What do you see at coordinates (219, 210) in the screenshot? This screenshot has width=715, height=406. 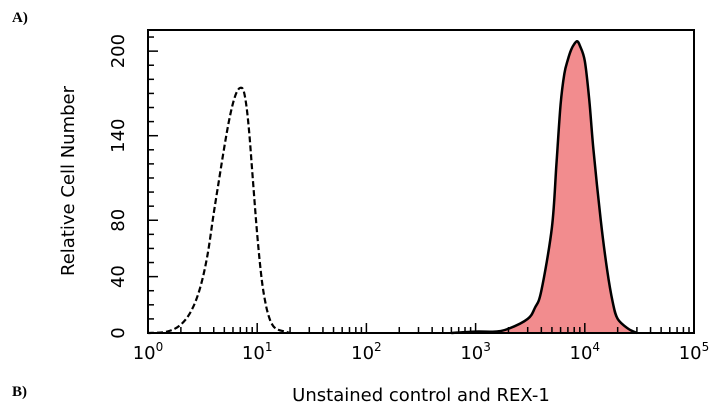 I see `series-0-outline` at bounding box center [219, 210].